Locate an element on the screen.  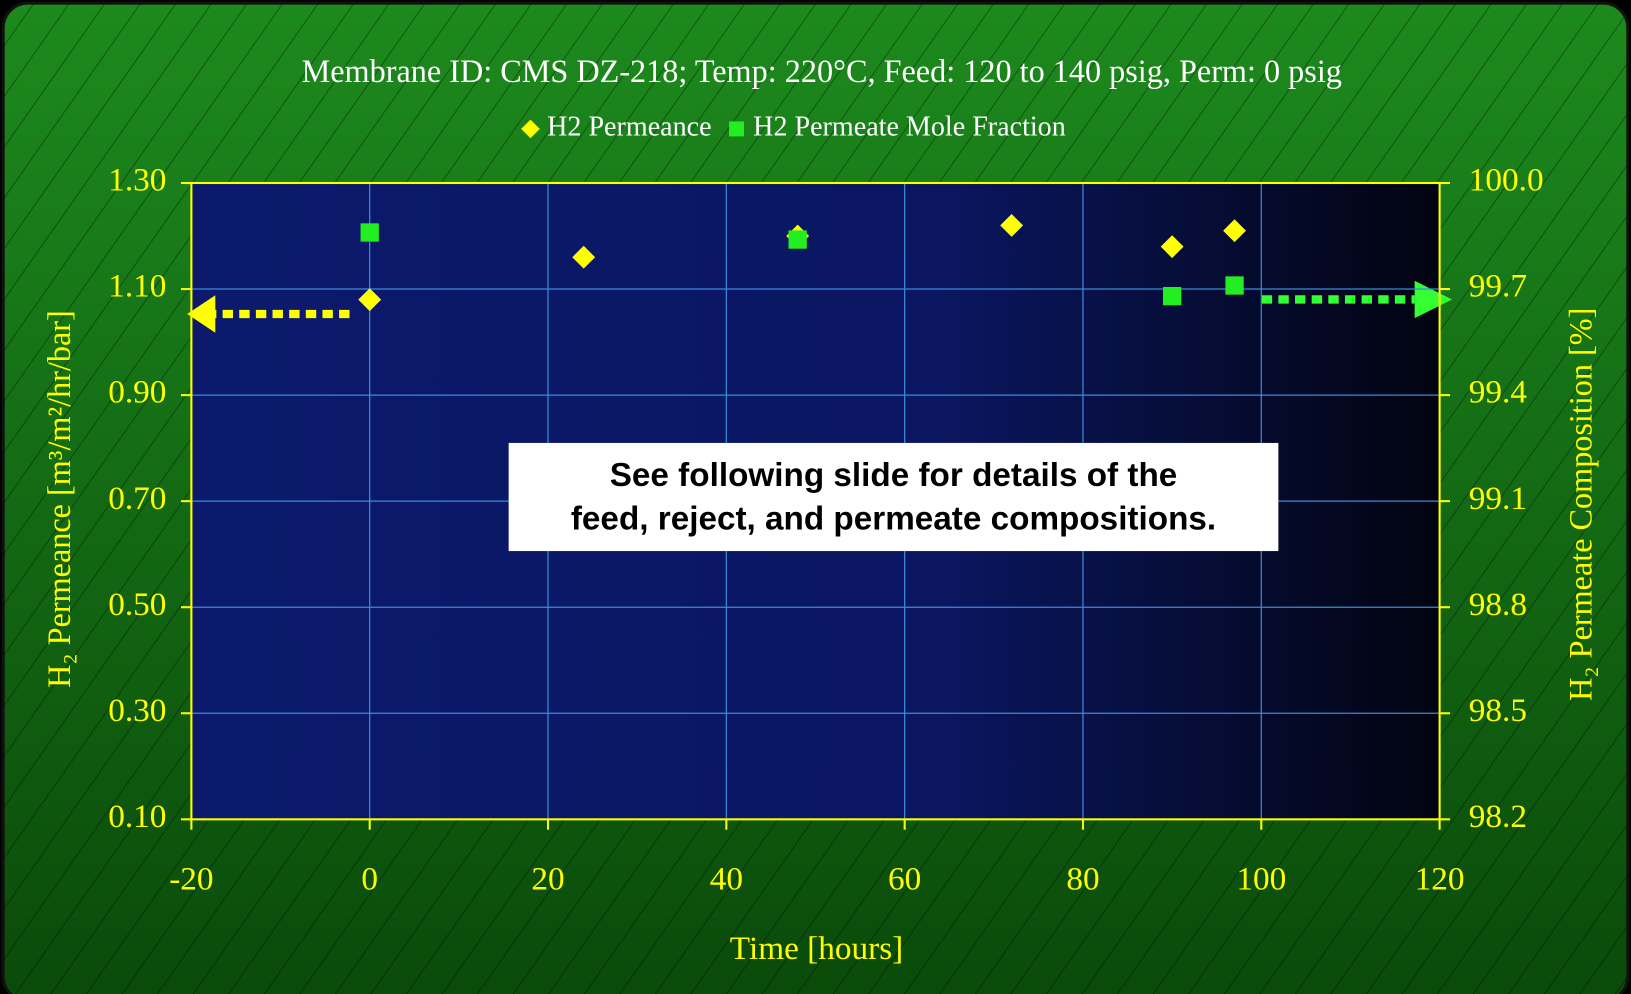
y-tick-label: 1.30 is located at coordinates (137, 180).